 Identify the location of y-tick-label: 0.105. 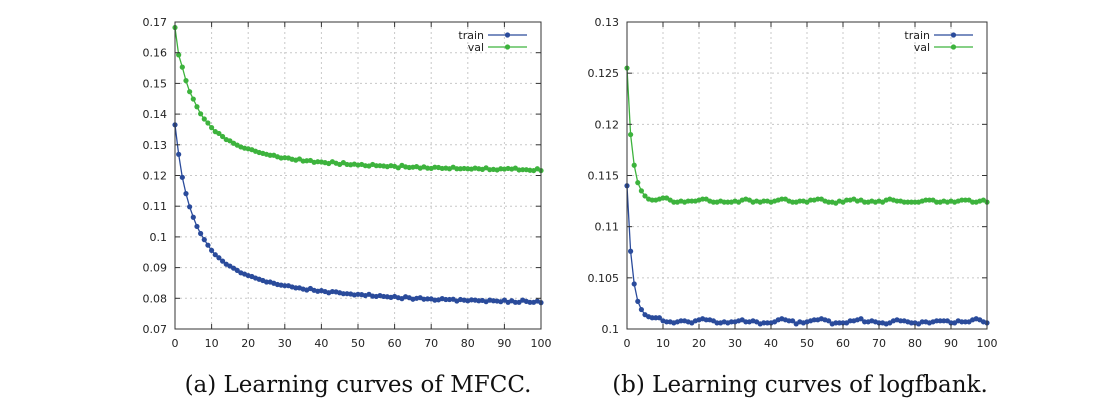
(604, 278).